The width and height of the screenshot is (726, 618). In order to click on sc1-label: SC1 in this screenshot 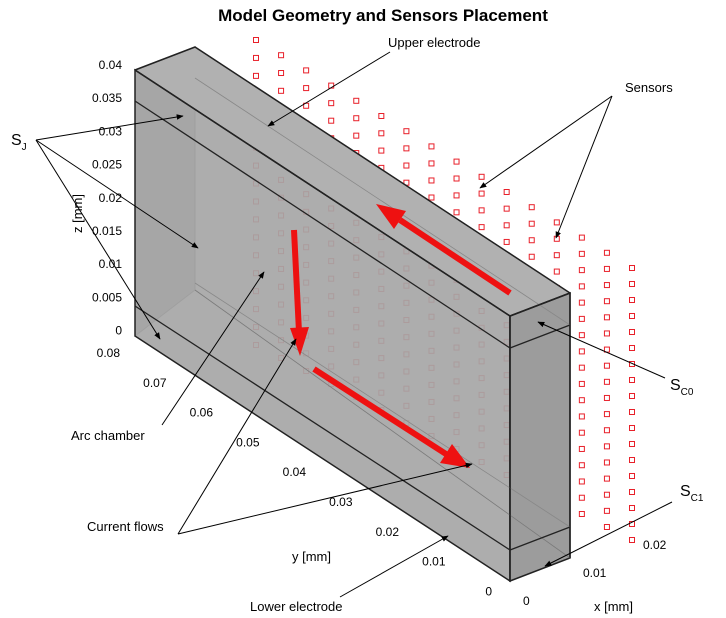, I will do `click(692, 493)`.